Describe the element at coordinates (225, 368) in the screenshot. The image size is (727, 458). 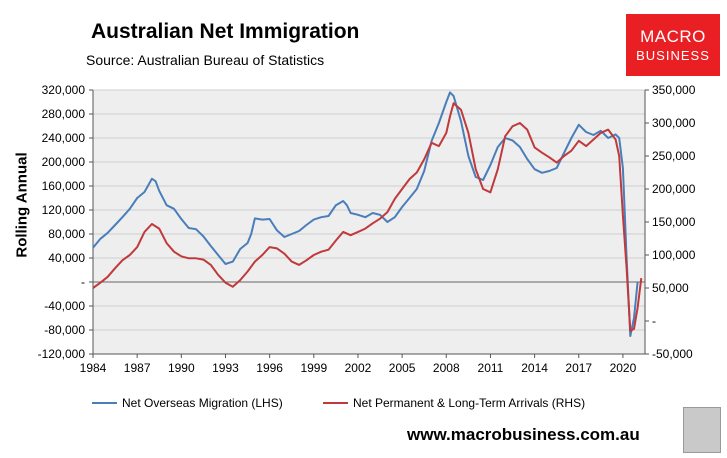
I see `x-tick-label: 1993` at that location.